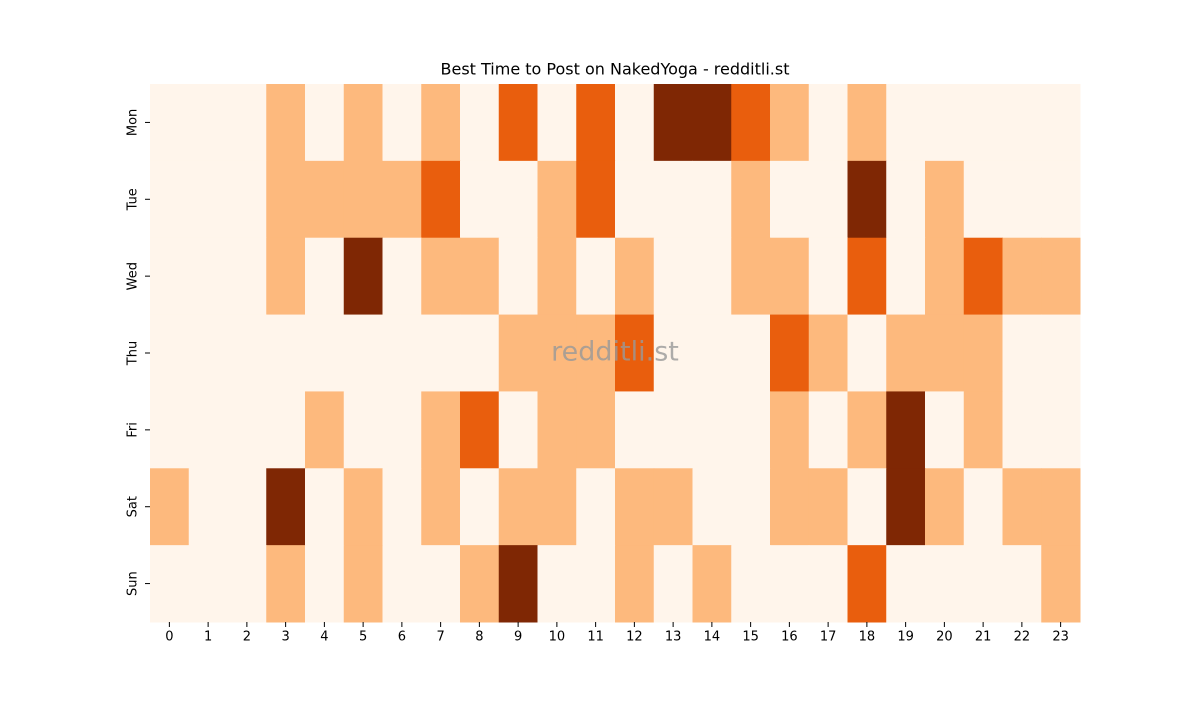  What do you see at coordinates (208, 637) in the screenshot?
I see `x-tick-label: 1` at bounding box center [208, 637].